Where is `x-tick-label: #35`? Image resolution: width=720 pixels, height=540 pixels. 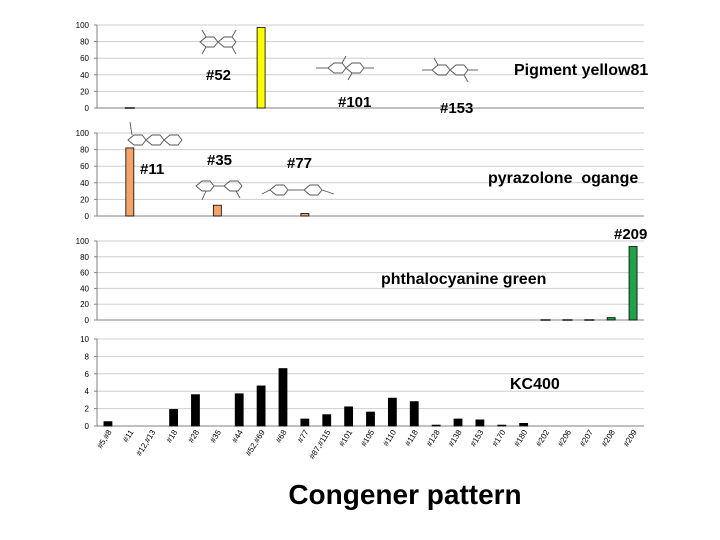 x-tick-label: #35 is located at coordinates (215, 436).